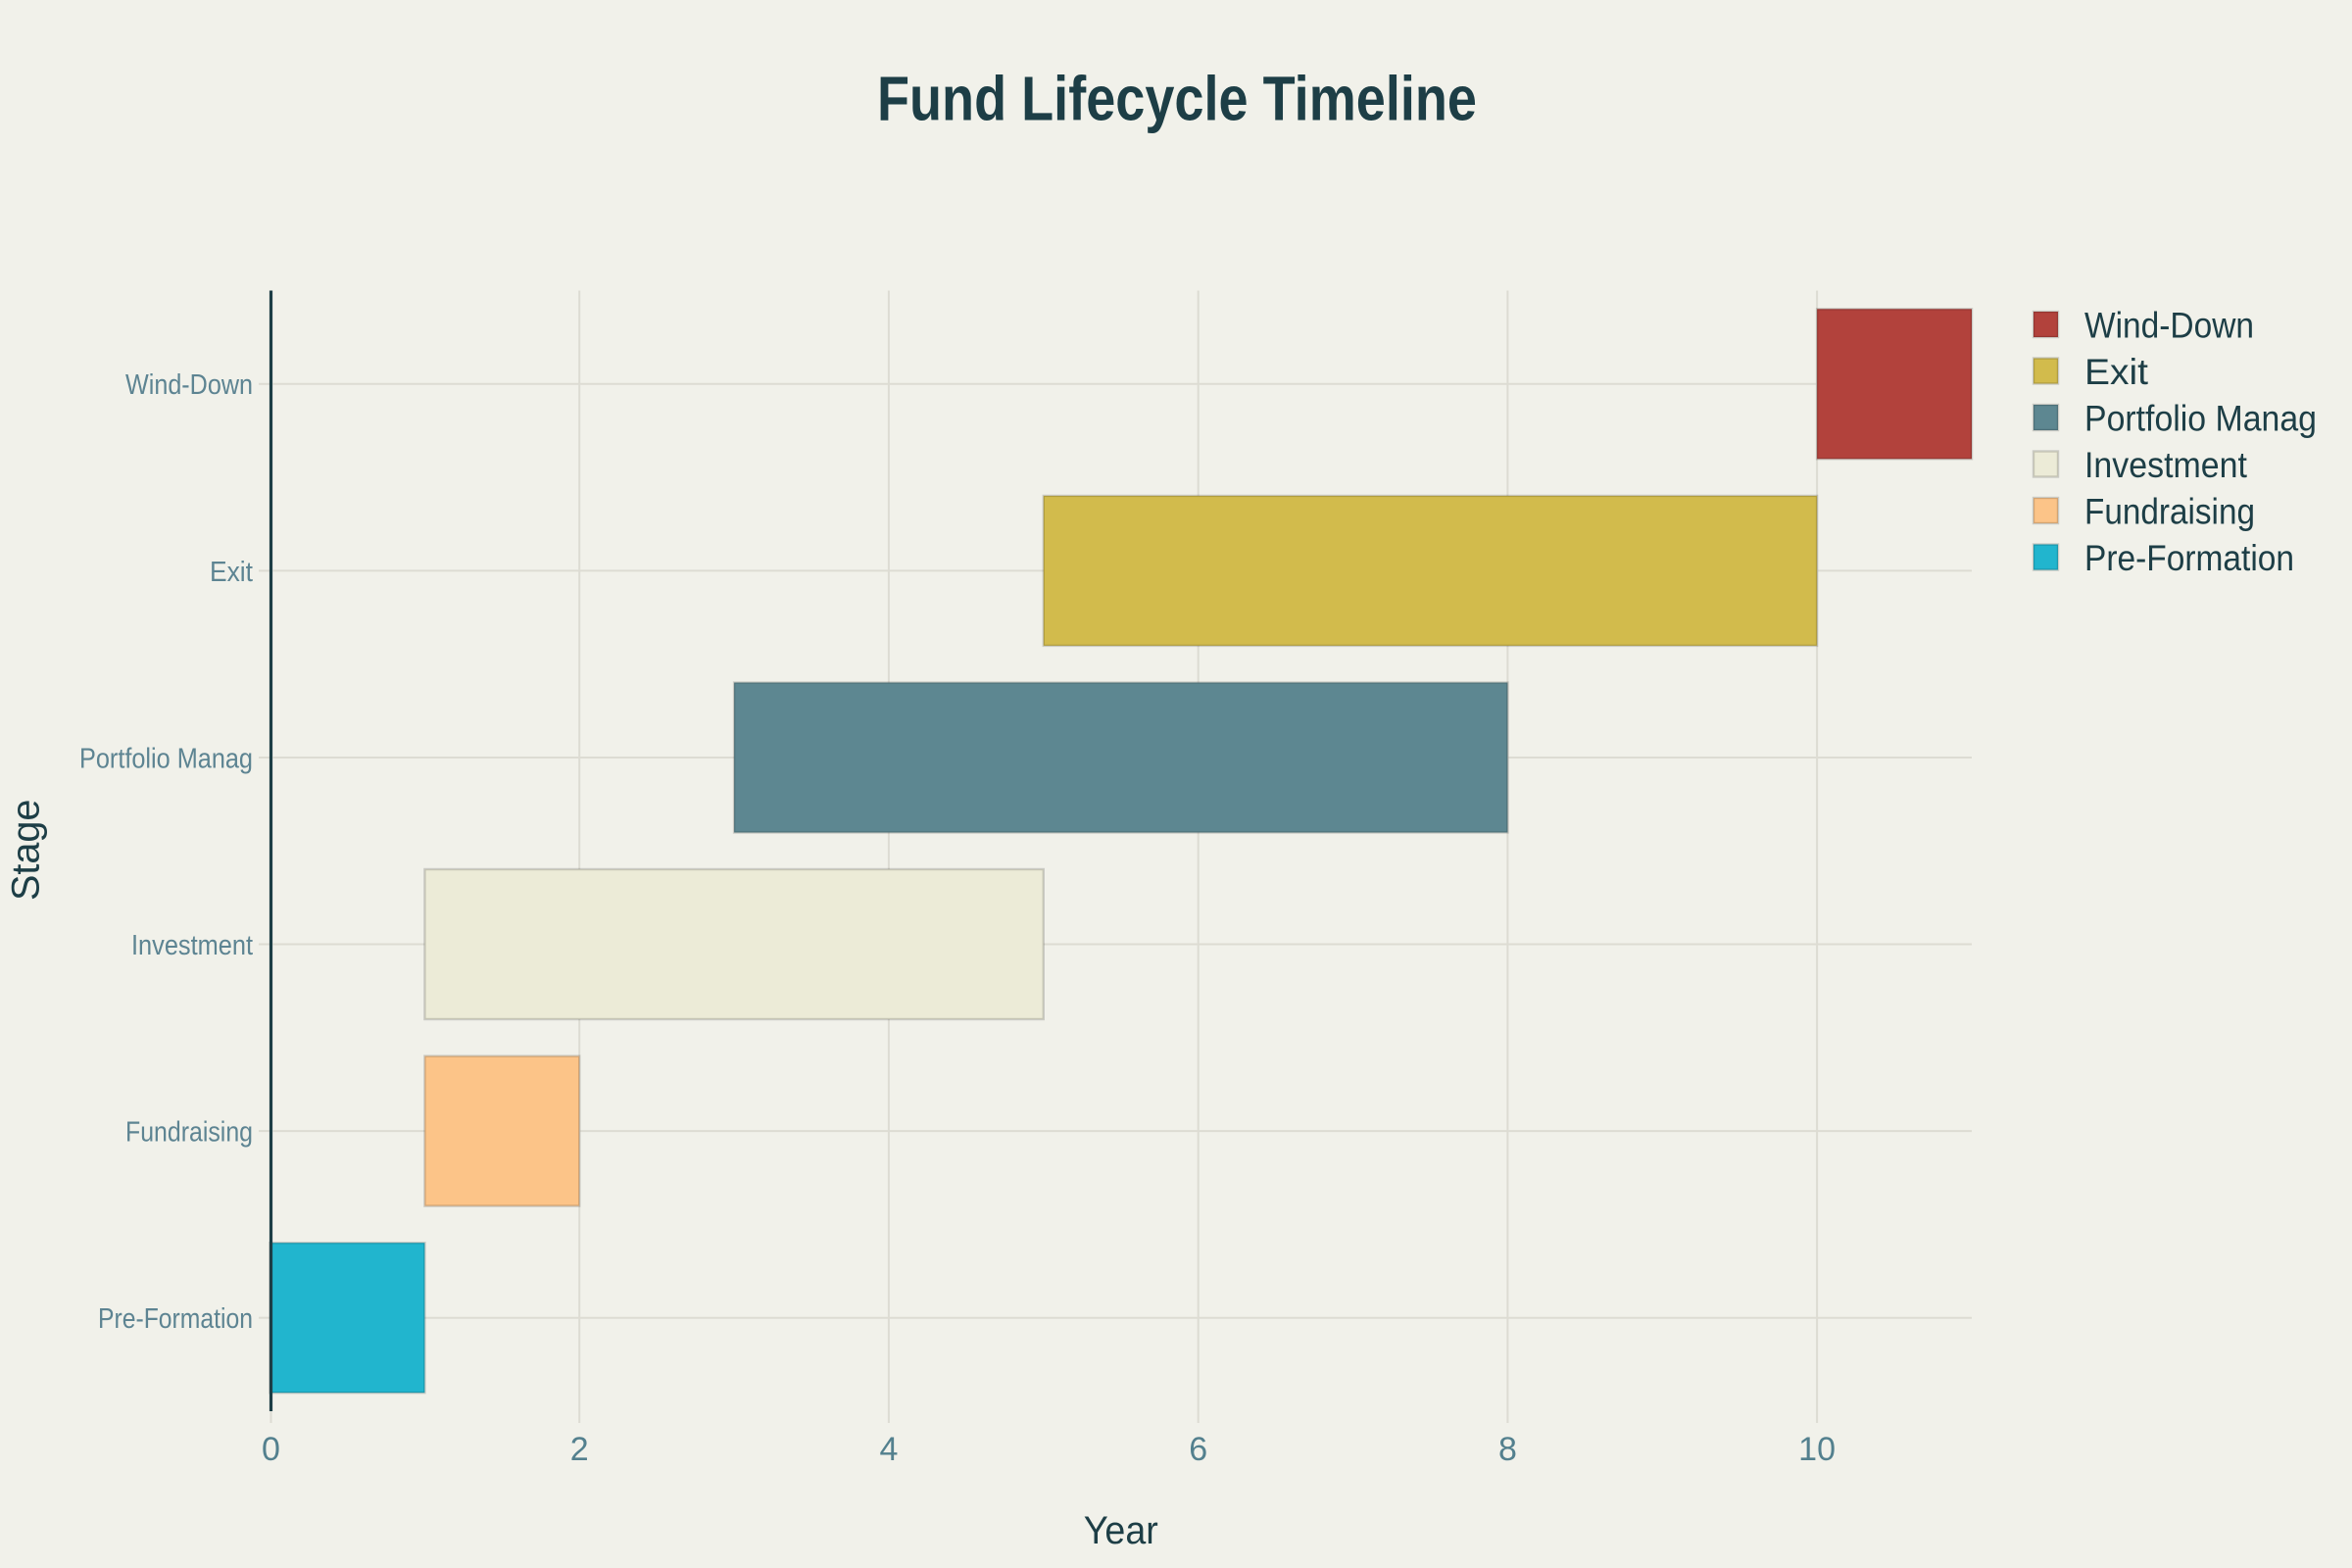  I want to click on svg-text: Fund Lifecycle Timeline, so click(1177, 98).